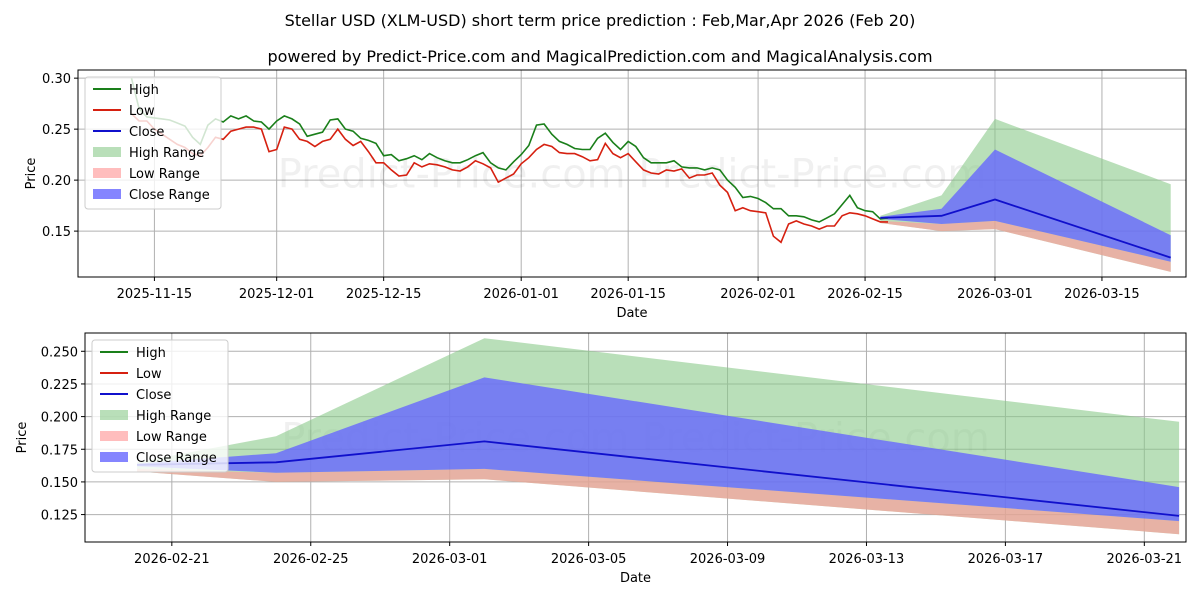 The height and width of the screenshot is (604, 1200). I want to click on x-tick-label: 2026-03-15, so click(1102, 294).